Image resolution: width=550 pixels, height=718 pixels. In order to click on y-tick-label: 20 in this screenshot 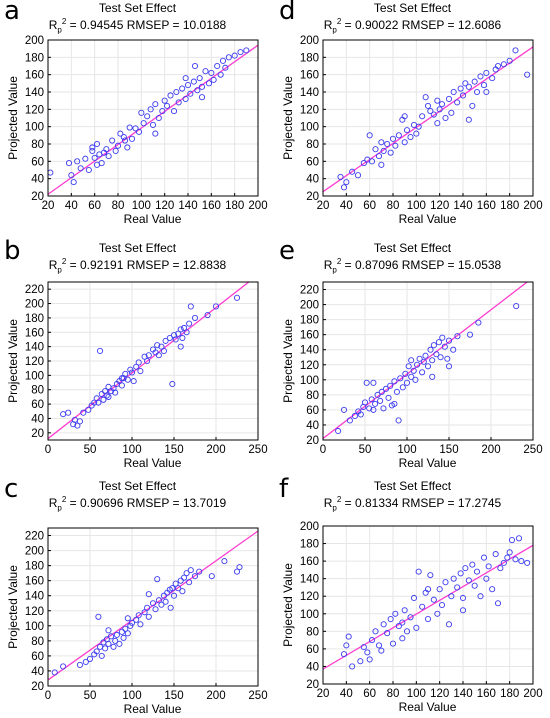, I will do `click(37, 197)`.